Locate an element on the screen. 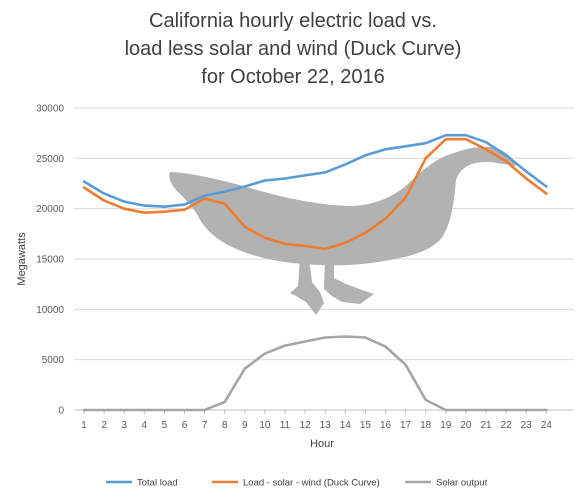  duck-leg-left is located at coordinates (307, 286).